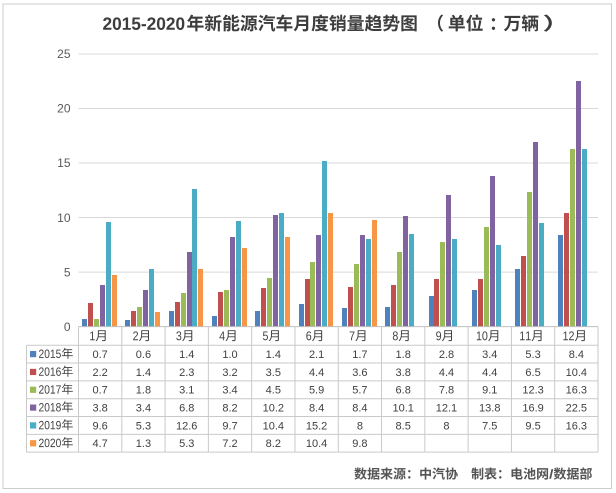 This screenshot has height=493, width=616. I want to click on svg-text: 13.8, so click(489, 409).